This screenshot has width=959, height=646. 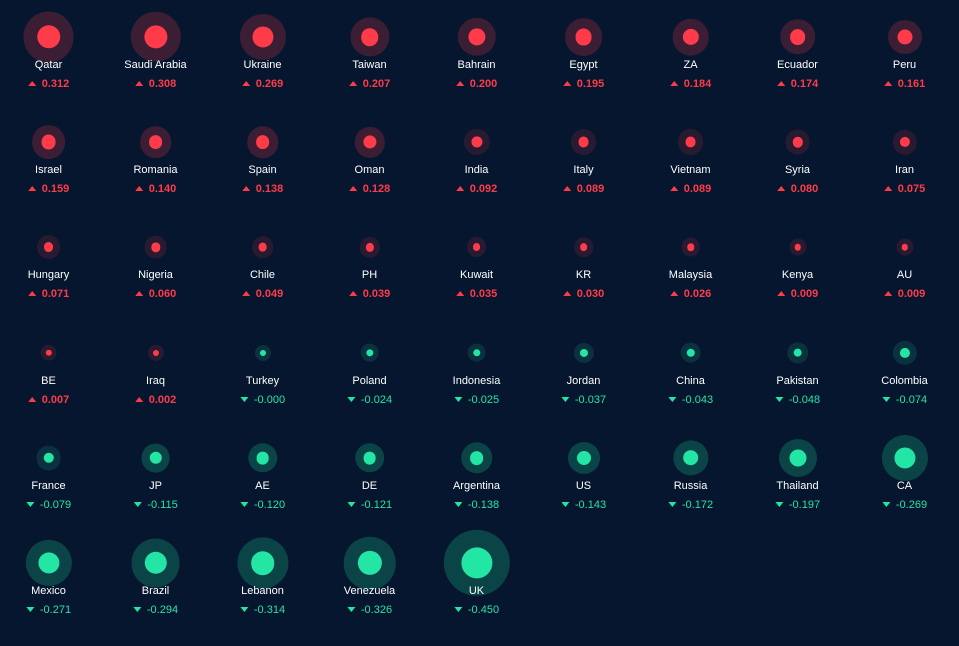 I want to click on value-row: -0.024, so click(x=369, y=400).